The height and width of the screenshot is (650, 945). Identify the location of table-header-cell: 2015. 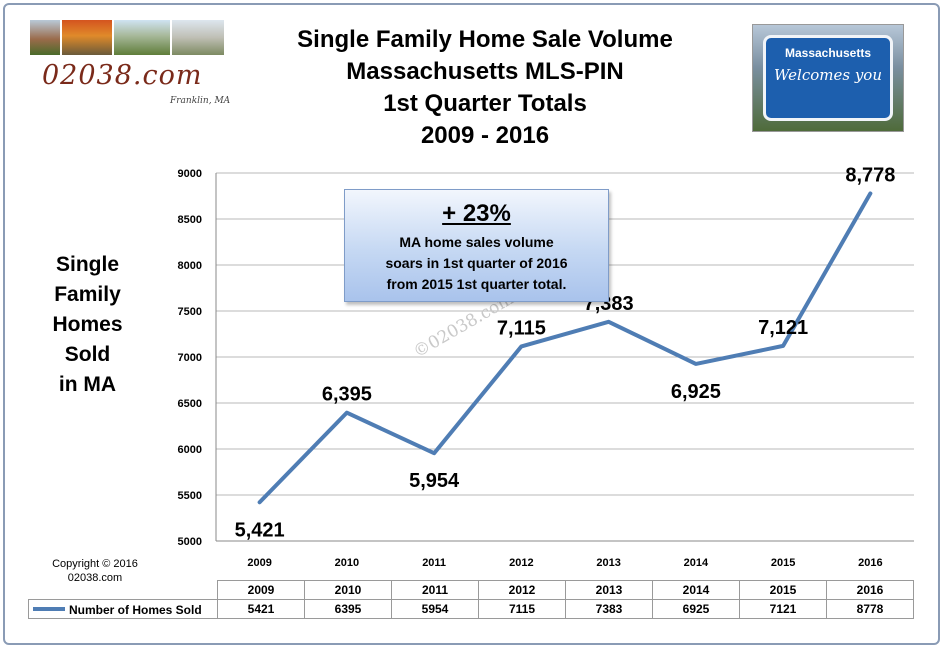
(783, 590).